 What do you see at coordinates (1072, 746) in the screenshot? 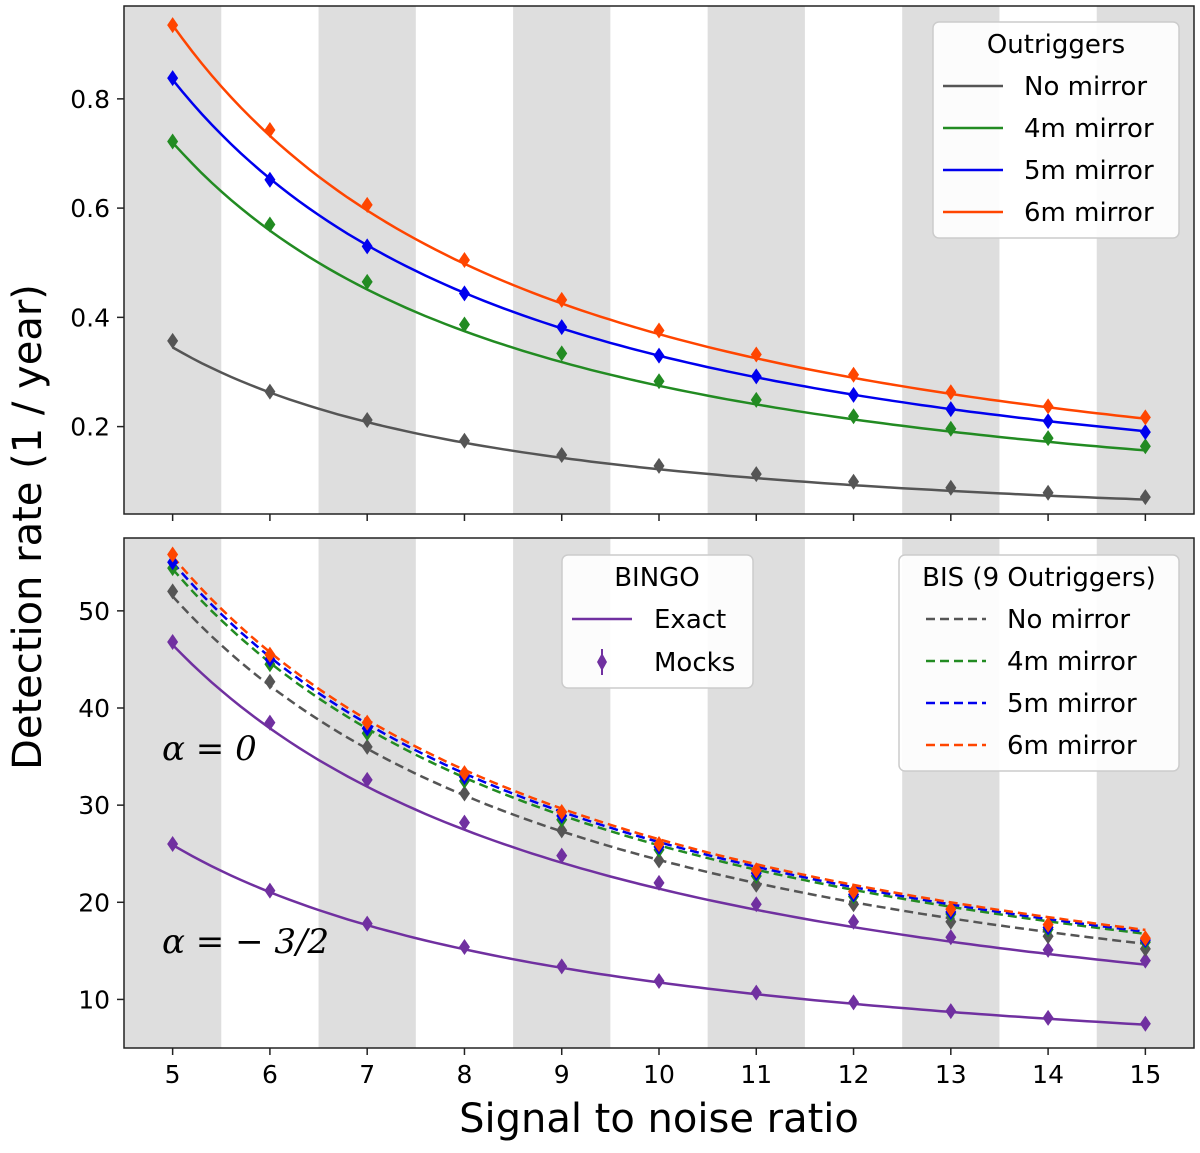
I see `legend-label-bis-6m-mirror: 6m mirror` at bounding box center [1072, 746].